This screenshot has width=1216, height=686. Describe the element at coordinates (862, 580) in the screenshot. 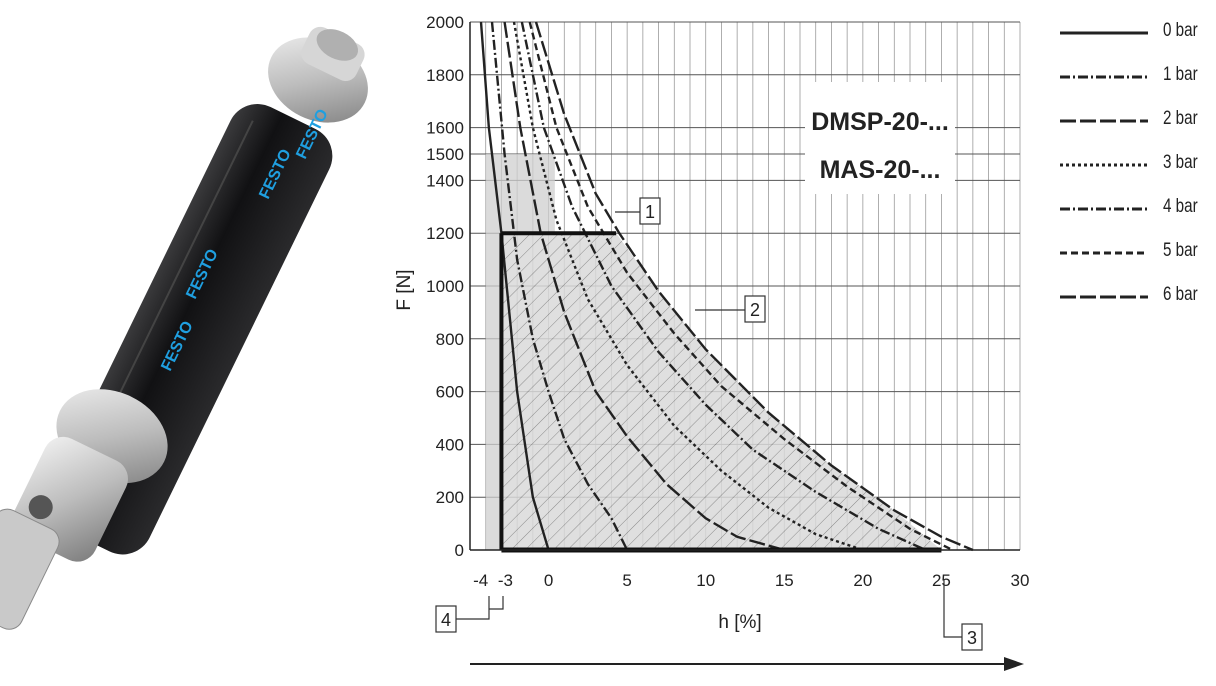

I see `x-tick-label: 20` at that location.